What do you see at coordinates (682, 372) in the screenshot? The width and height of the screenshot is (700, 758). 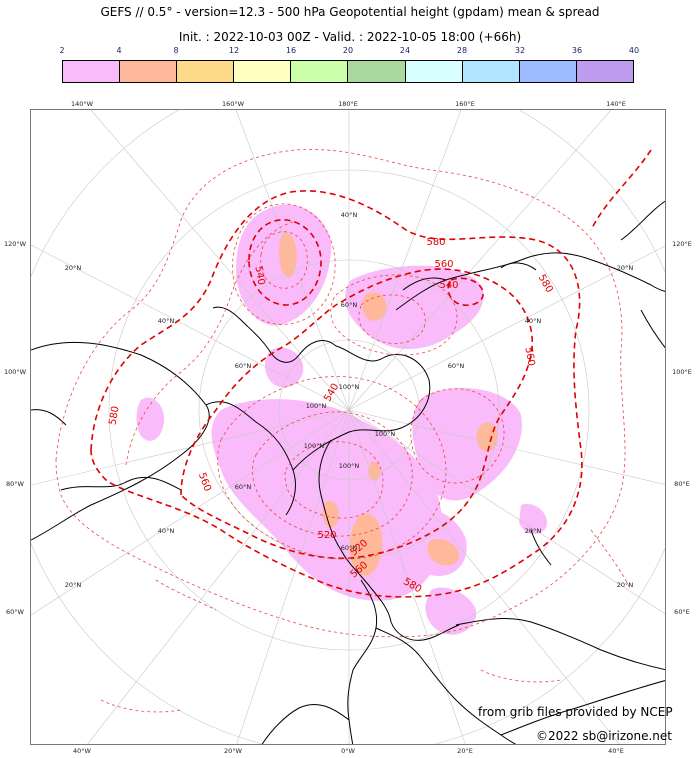 I see `lon-label-right: 100°E` at bounding box center [682, 372].